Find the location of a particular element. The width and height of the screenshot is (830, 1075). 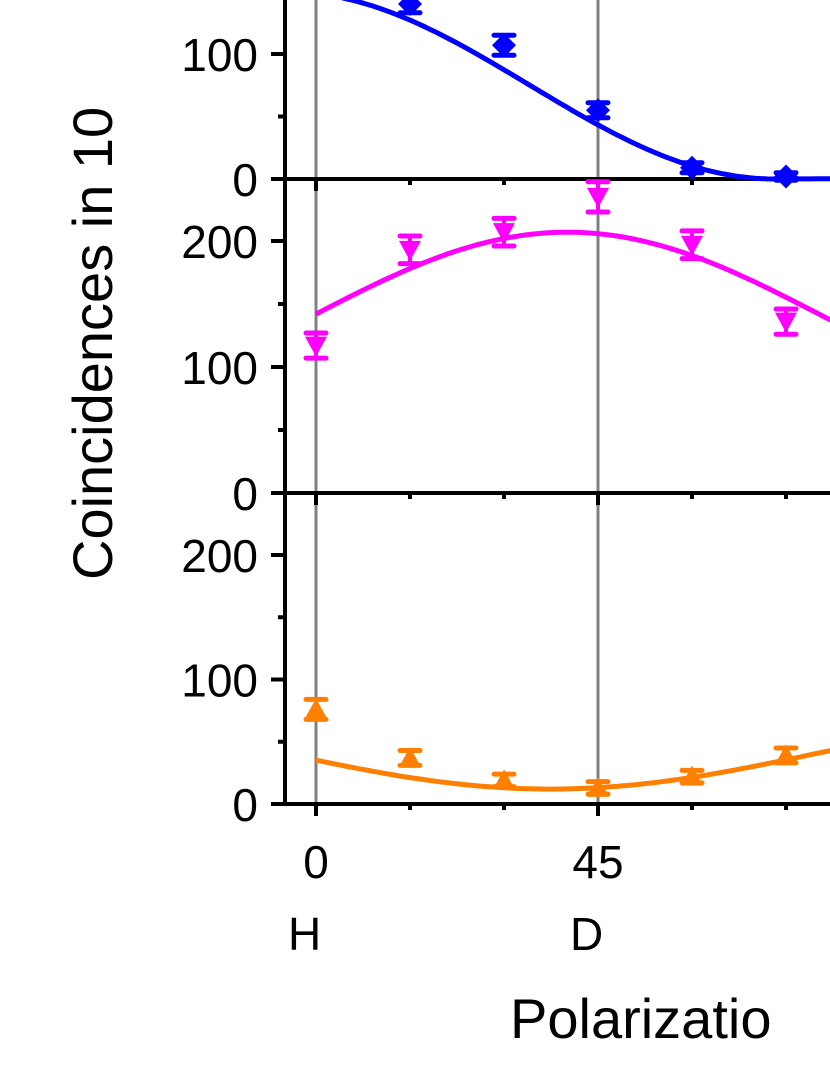

panel-top is located at coordinates (557, 95).